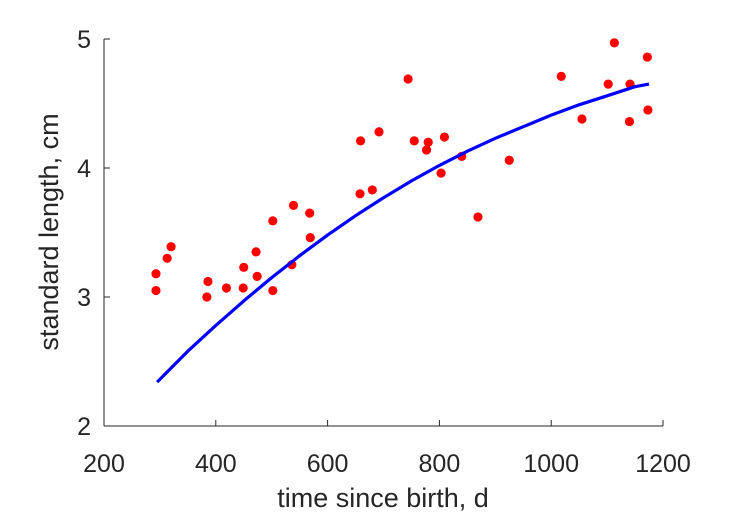 This screenshot has height=521, width=729. Describe the element at coordinates (440, 464) in the screenshot. I see `x-tick-label: 800` at that location.